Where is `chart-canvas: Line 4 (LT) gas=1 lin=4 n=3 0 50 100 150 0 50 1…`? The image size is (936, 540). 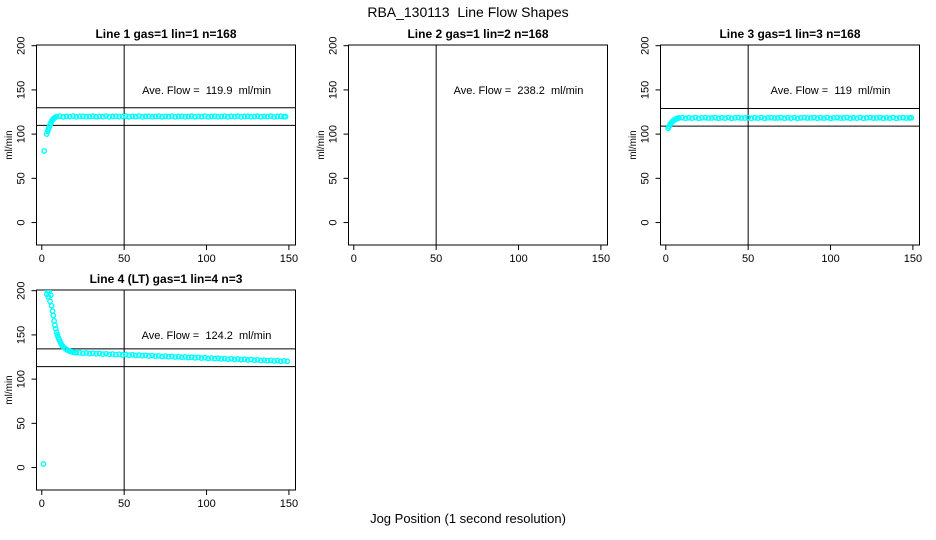
chart-canvas: Line 4 (LT) gas=1 lin=4 n=3 0 50 100 150 0 50 1… is located at coordinates (151, 391).